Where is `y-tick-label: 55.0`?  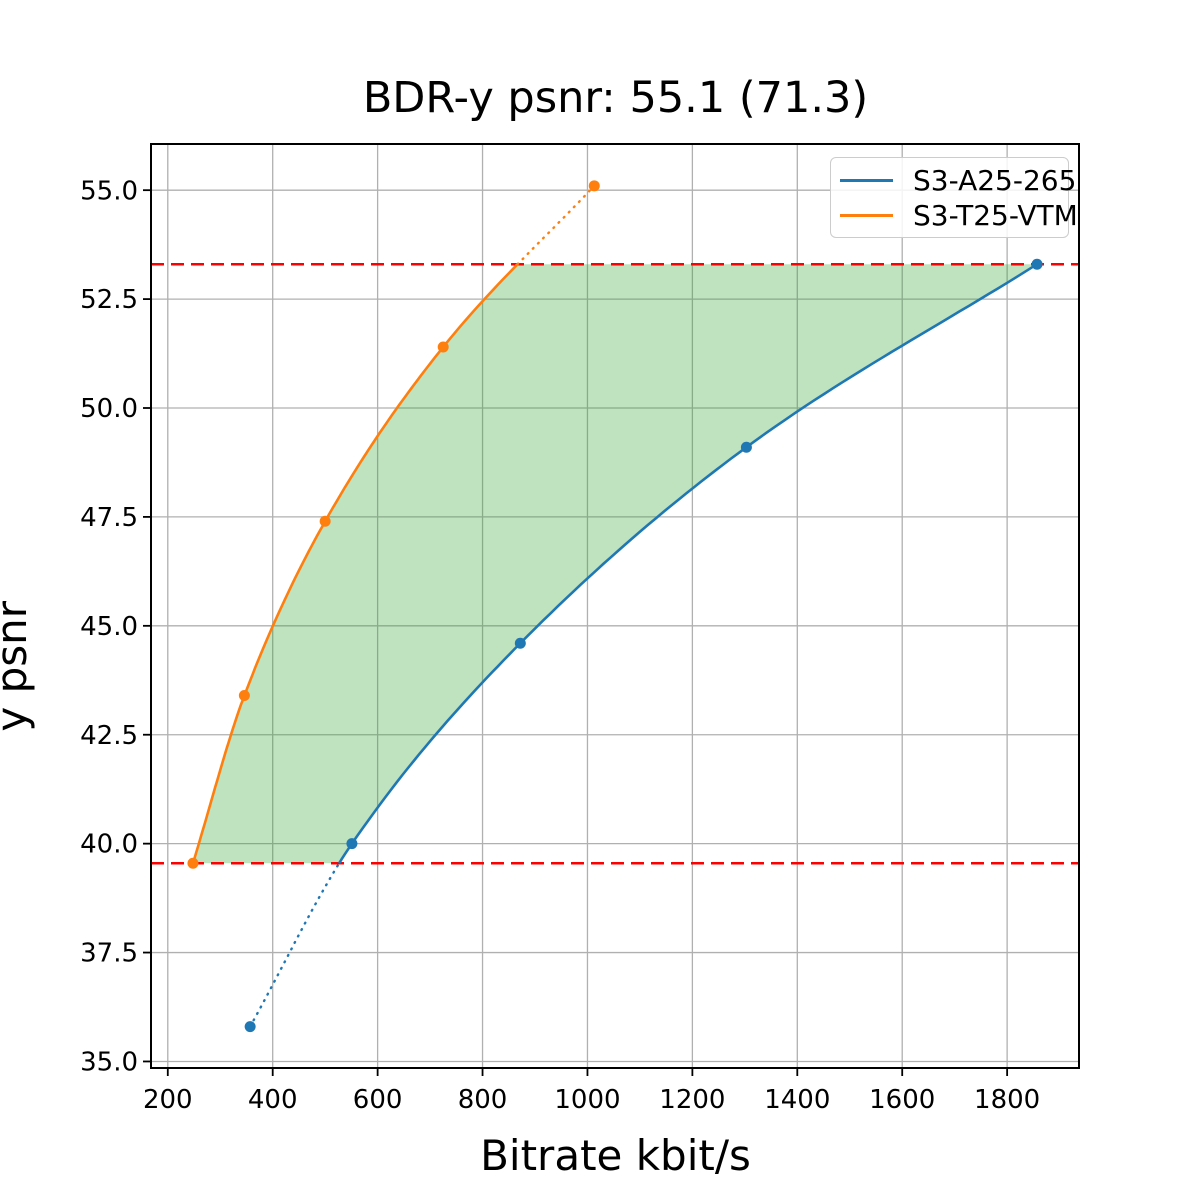 y-tick-label: 55.0 is located at coordinates (109, 191).